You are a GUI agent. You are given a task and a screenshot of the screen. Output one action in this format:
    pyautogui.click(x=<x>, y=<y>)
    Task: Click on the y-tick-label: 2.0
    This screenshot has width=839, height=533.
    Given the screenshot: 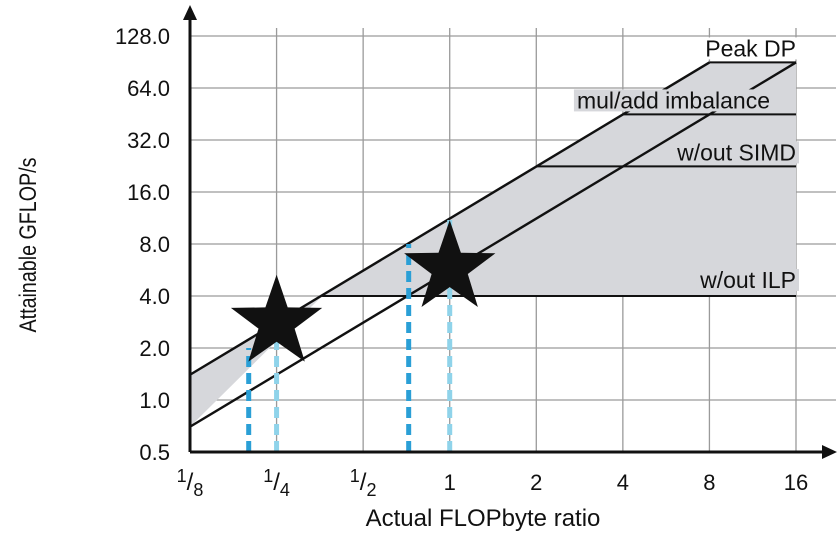 What is the action you would take?
    pyautogui.click(x=154, y=348)
    